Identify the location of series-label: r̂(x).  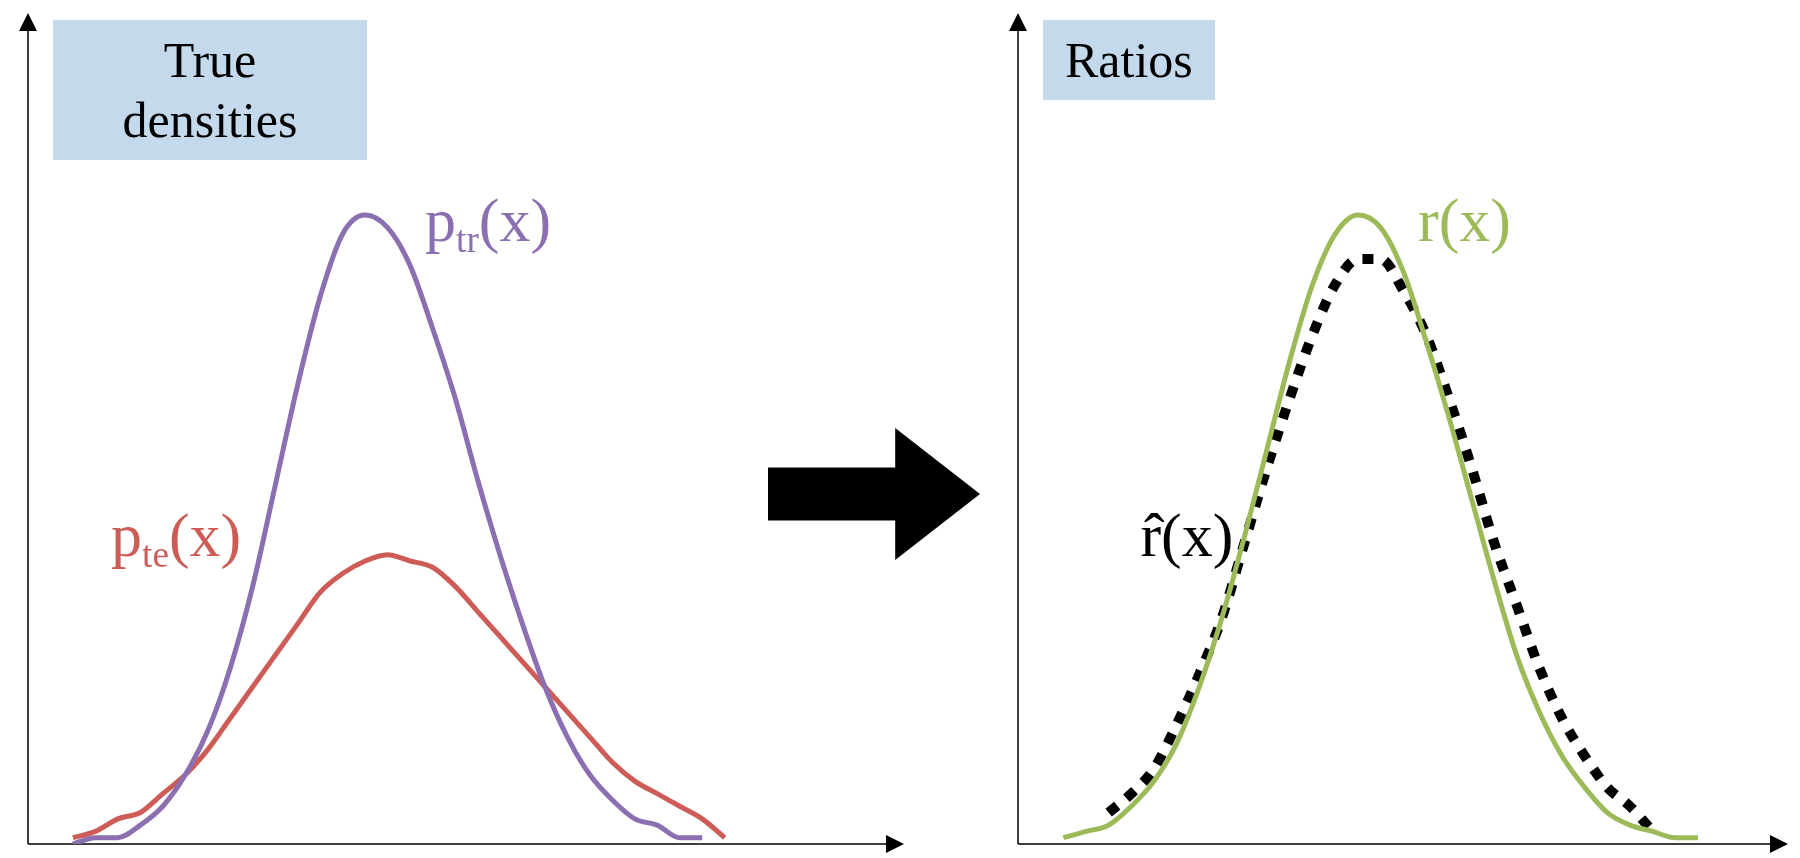
(1187, 535).